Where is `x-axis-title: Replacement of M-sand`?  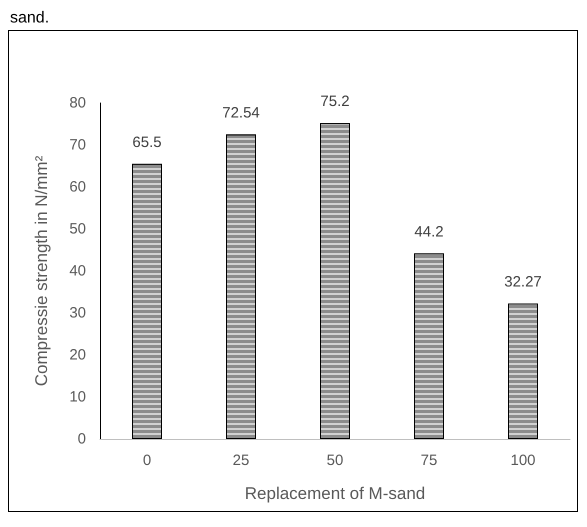
x-axis-title: Replacement of M-sand is located at coordinates (335, 493).